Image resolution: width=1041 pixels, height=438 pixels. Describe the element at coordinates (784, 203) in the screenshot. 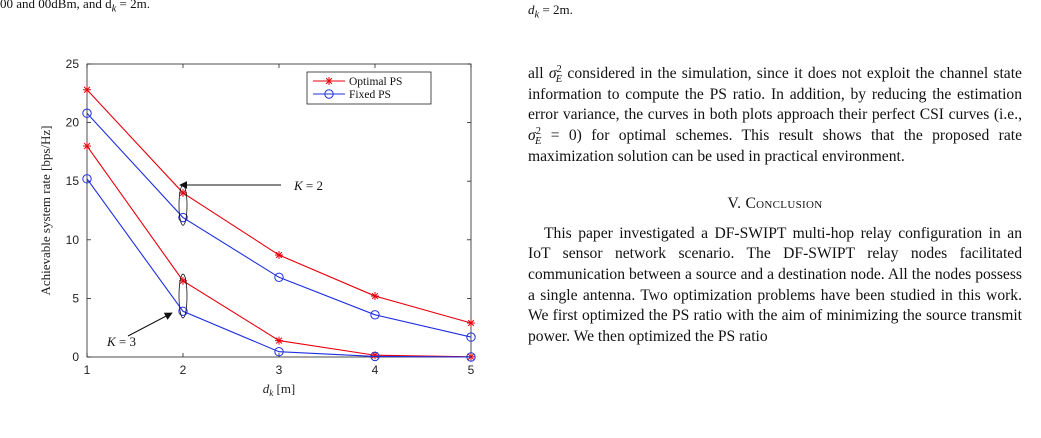

I see `section-title: Conclusion` at that location.